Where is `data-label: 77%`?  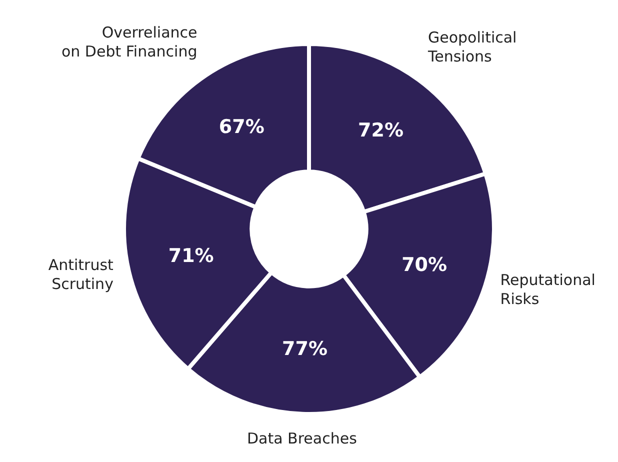 data-label: 77% is located at coordinates (305, 349).